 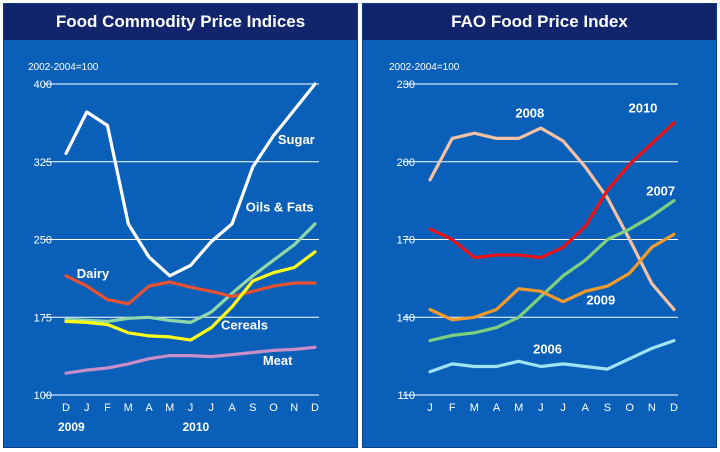 I want to click on x-tick-label-0: D, so click(x=66, y=408).